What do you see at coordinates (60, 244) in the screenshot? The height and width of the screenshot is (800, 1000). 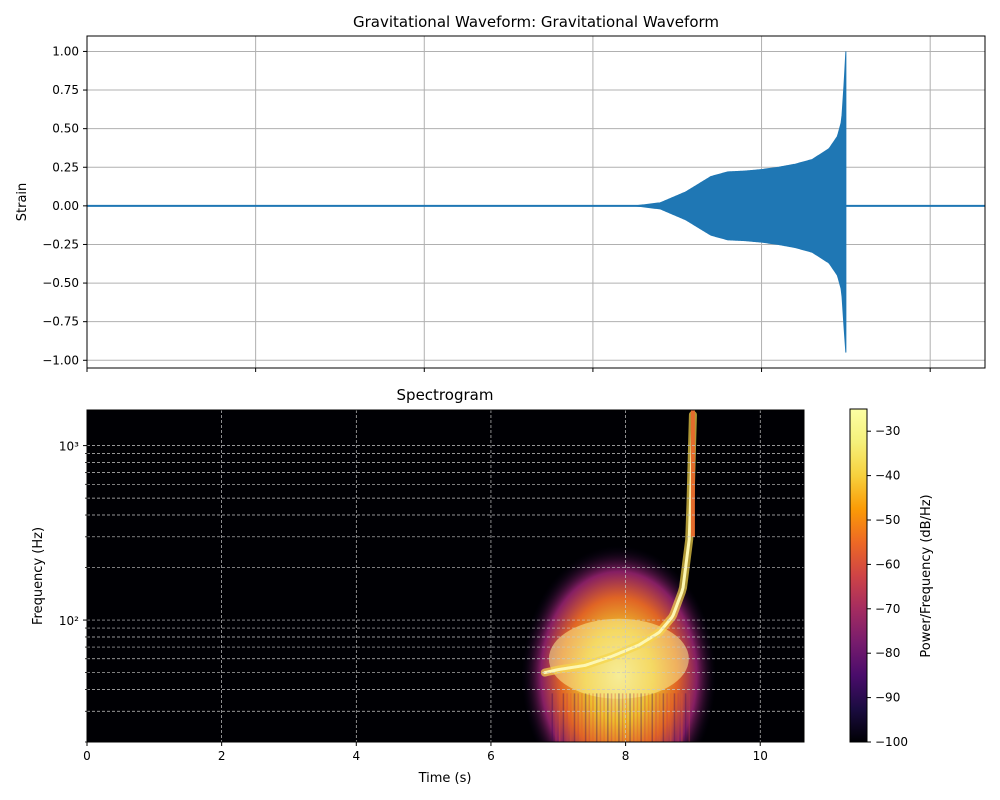 I see `waveform-y-tick-label: −0.25` at bounding box center [60, 244].